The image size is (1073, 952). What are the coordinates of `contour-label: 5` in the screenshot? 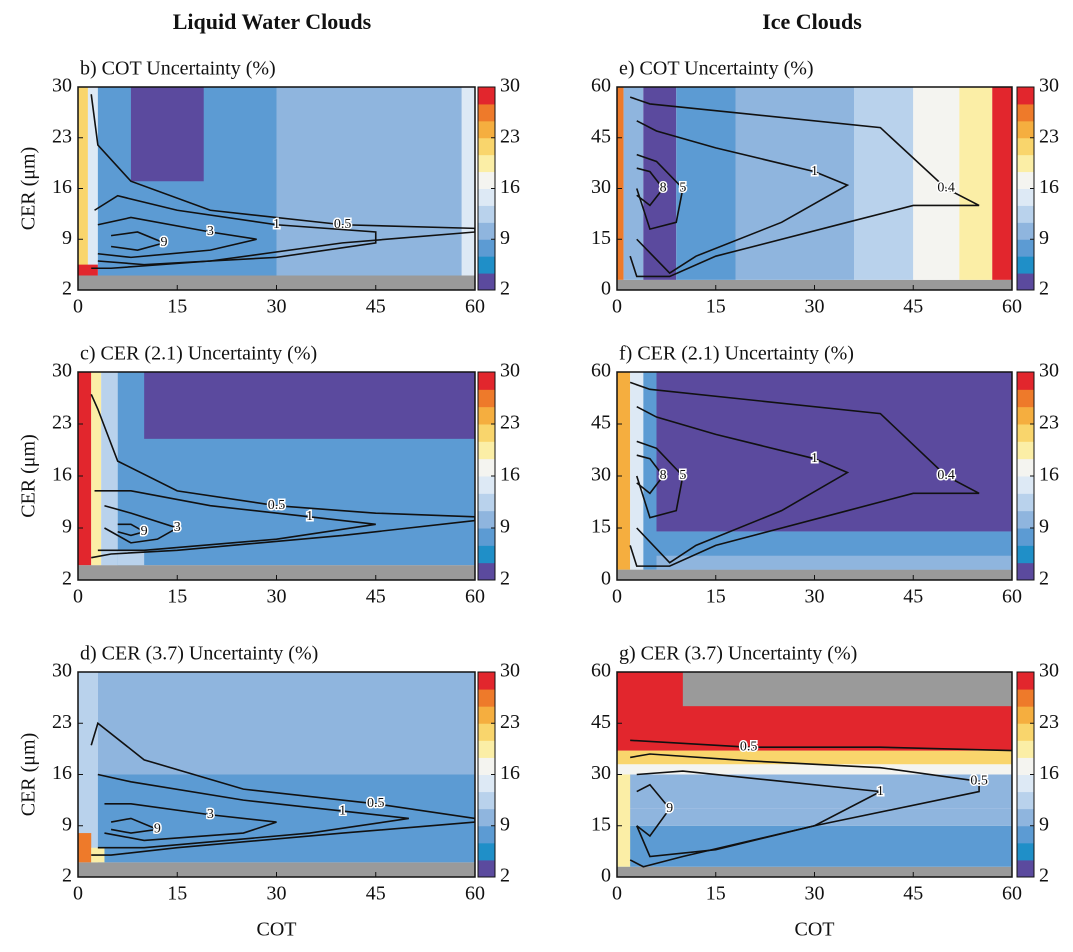 It's located at (682, 475).